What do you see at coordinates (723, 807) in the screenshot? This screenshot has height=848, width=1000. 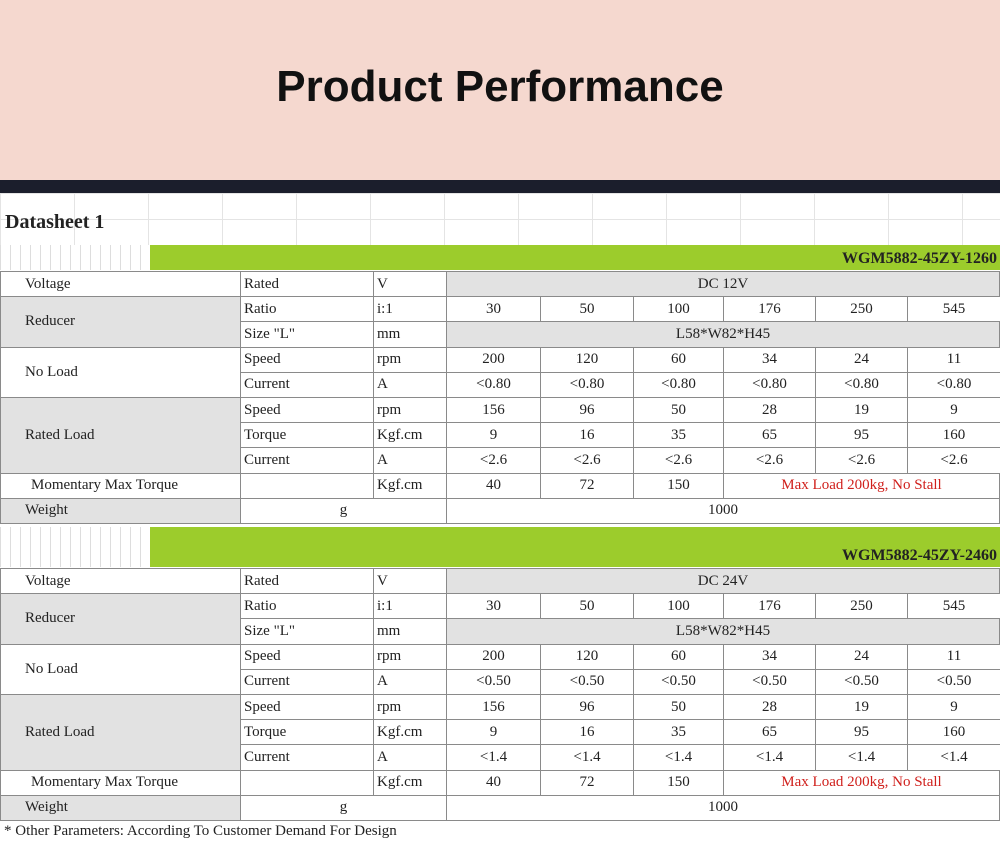 I see `span-cell: 1000` at bounding box center [723, 807].